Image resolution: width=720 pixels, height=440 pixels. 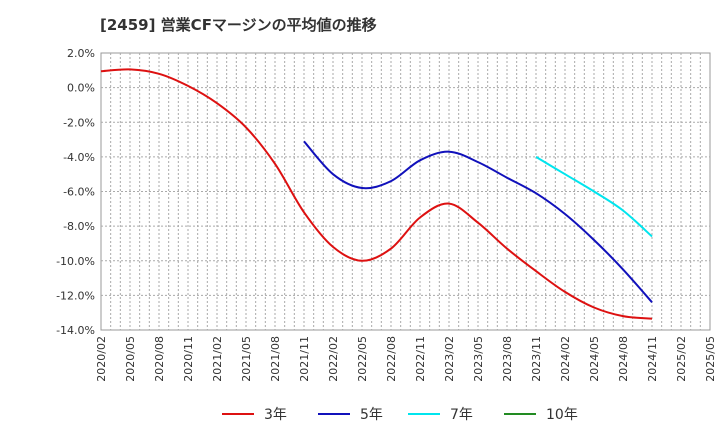 What do you see at coordinates (681, 359) in the screenshot?
I see `x-tick-label: 2025/02` at bounding box center [681, 359].